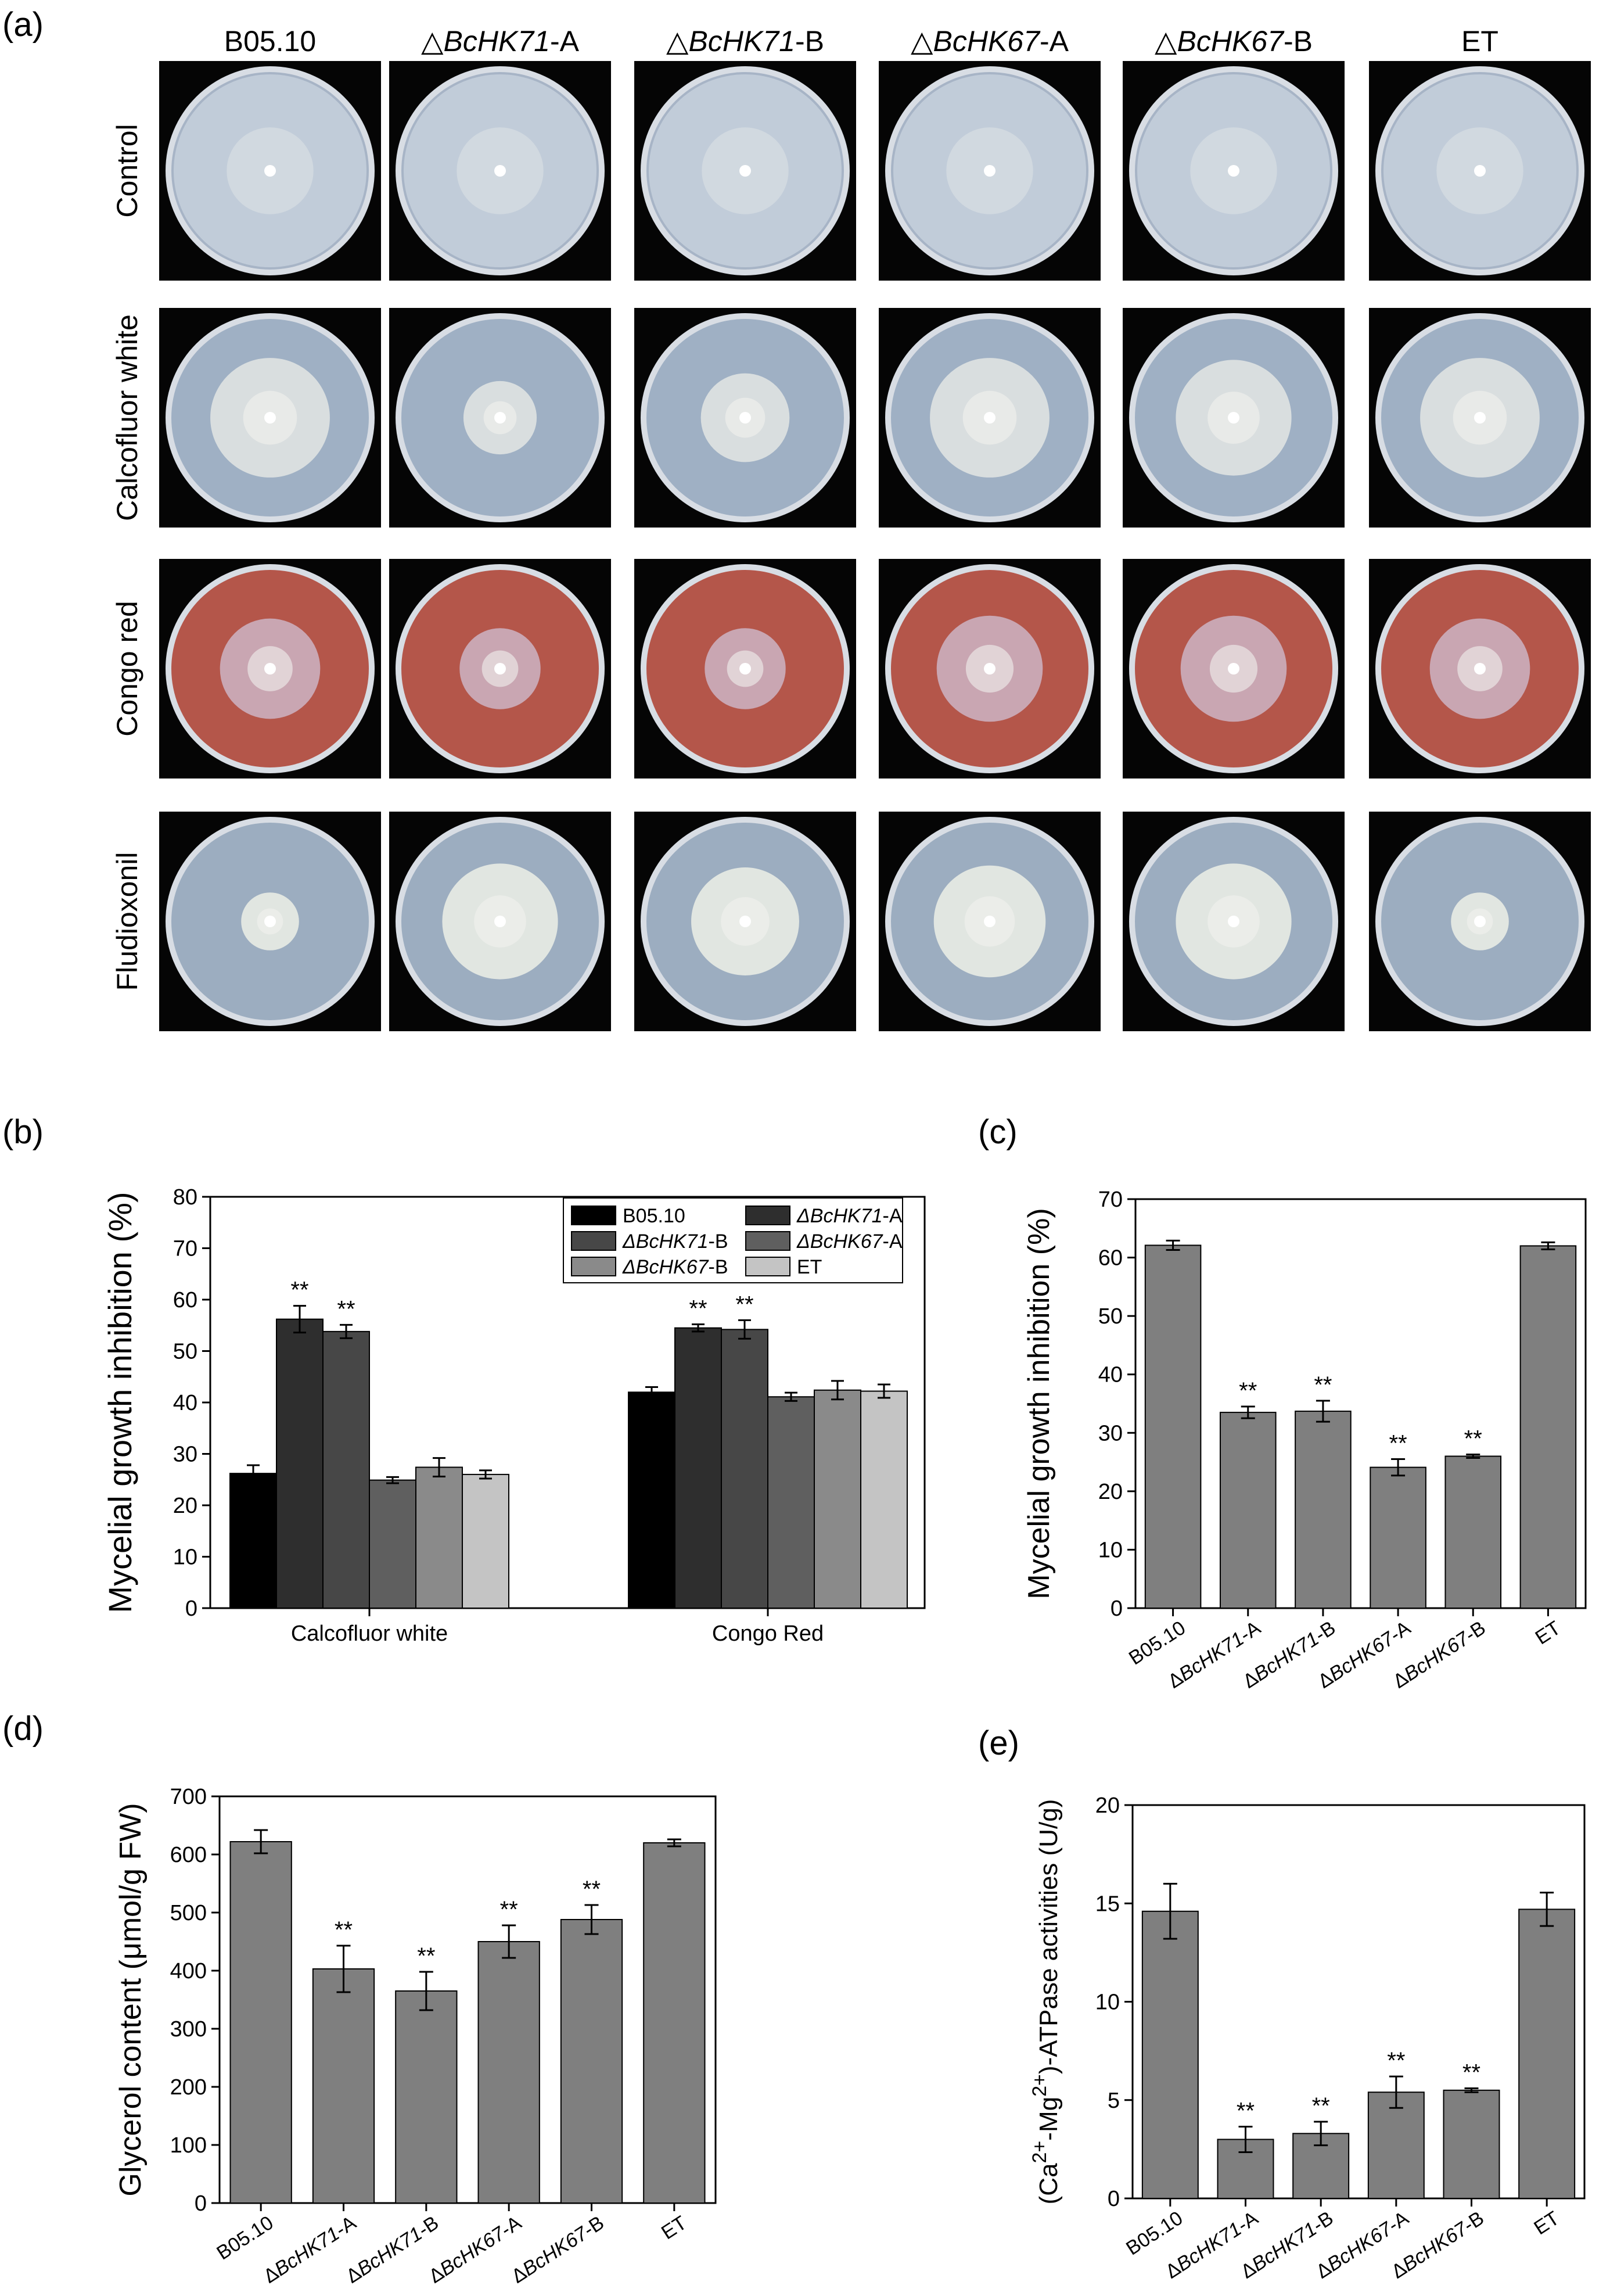 This screenshot has width=1610, height=2296. I want to click on column-header-3: △BcHK67-A, so click(990, 41).